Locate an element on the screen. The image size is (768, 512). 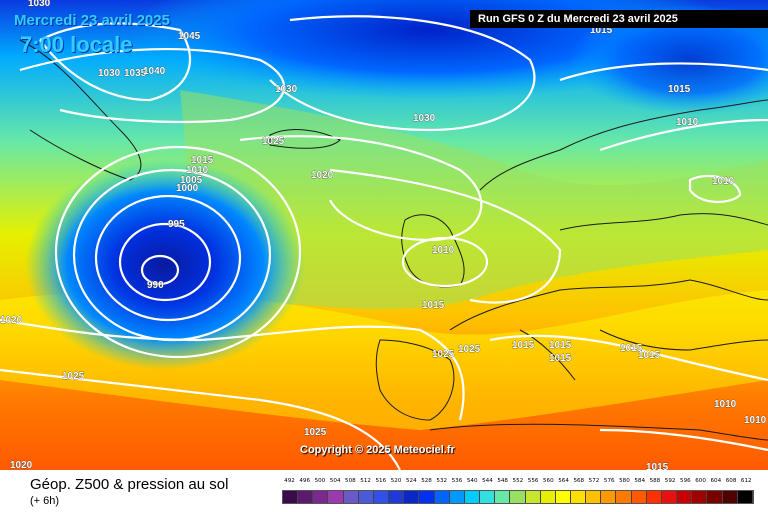
isobar-label: 995 is located at coordinates (176, 224).